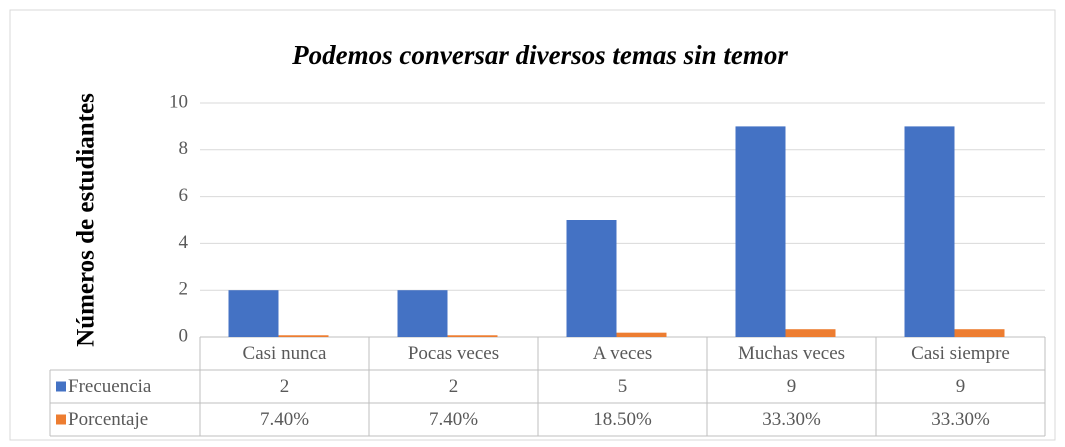 The width and height of the screenshot is (1065, 447). Describe the element at coordinates (960, 353) in the screenshot. I see `x-tick-label: Casi siempre` at that location.